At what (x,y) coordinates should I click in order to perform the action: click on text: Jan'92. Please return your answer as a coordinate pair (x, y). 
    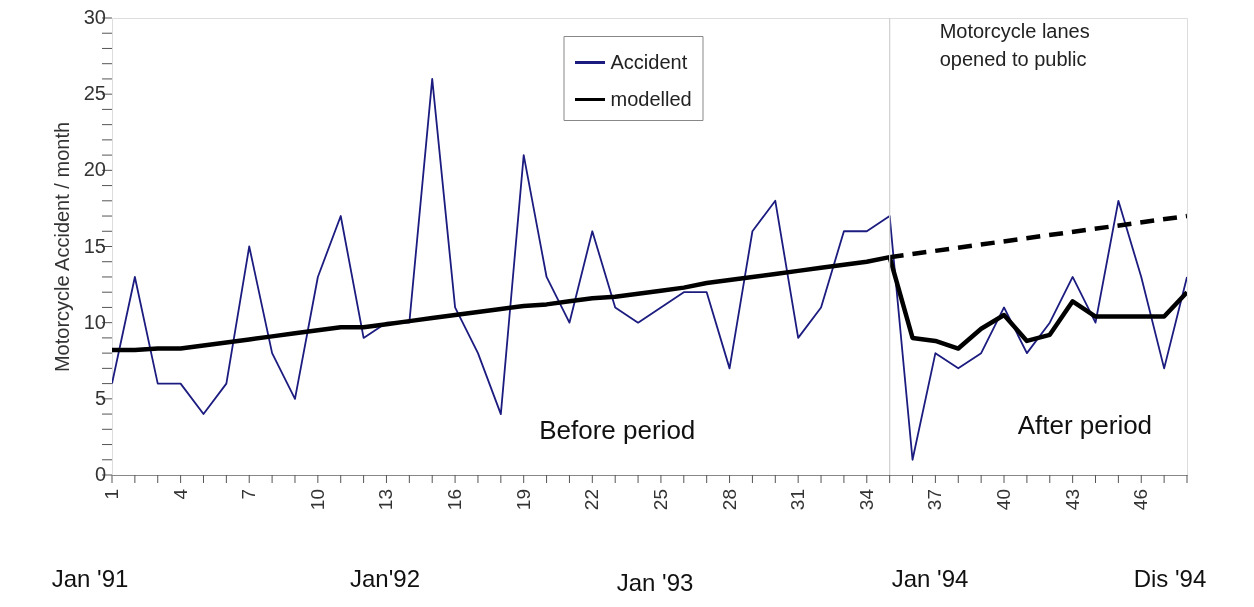
    Looking at the image, I should click on (385, 578).